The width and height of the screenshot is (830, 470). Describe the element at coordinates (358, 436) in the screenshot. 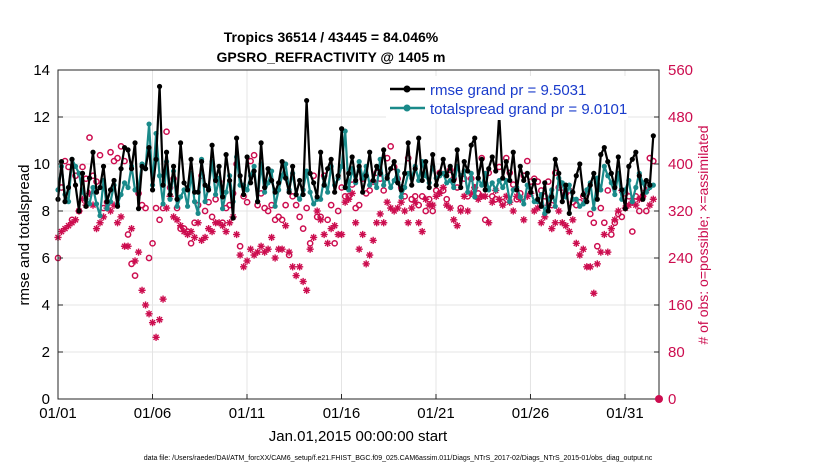

I see `x-axis-label: Jan.01,2015 00:00:00 start` at that location.